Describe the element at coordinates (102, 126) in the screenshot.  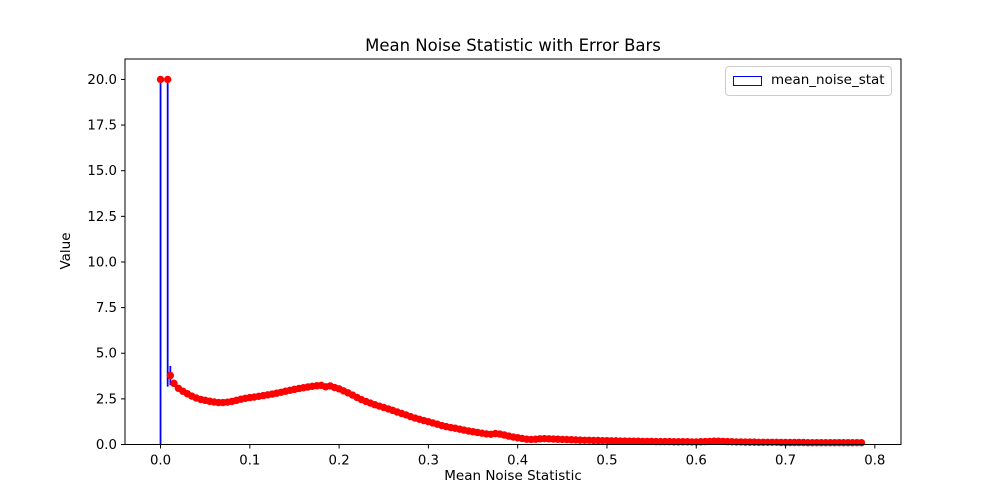
I see `y-tick-label: 17.5` at that location.